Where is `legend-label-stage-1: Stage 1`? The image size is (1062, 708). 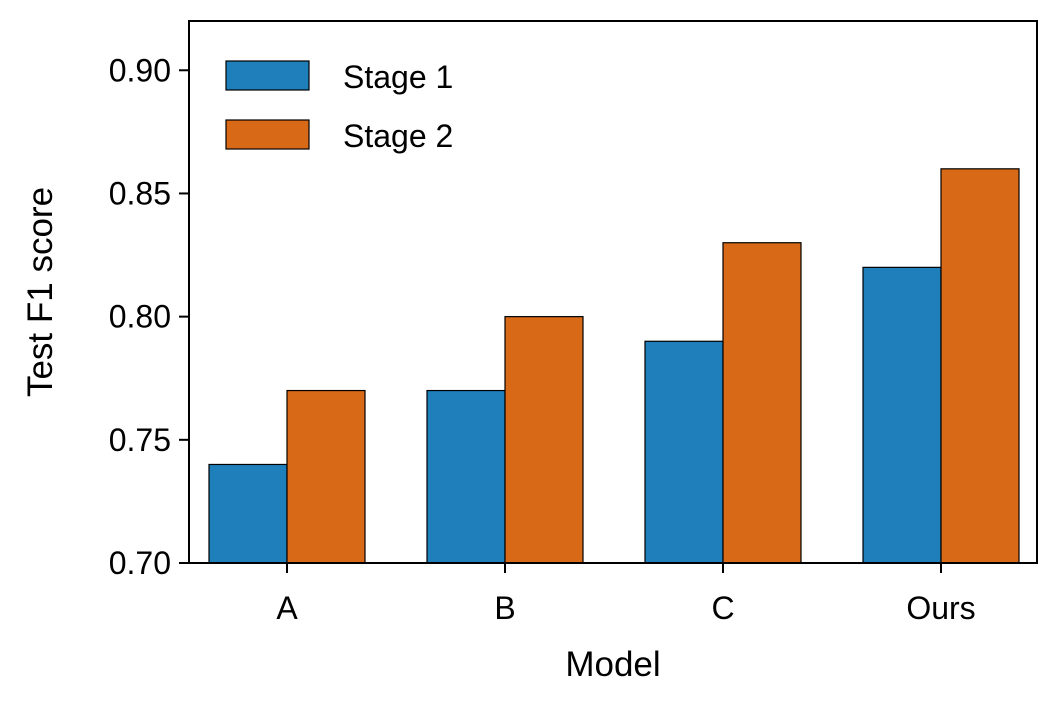 legend-label-stage-1: Stage 1 is located at coordinates (398, 77).